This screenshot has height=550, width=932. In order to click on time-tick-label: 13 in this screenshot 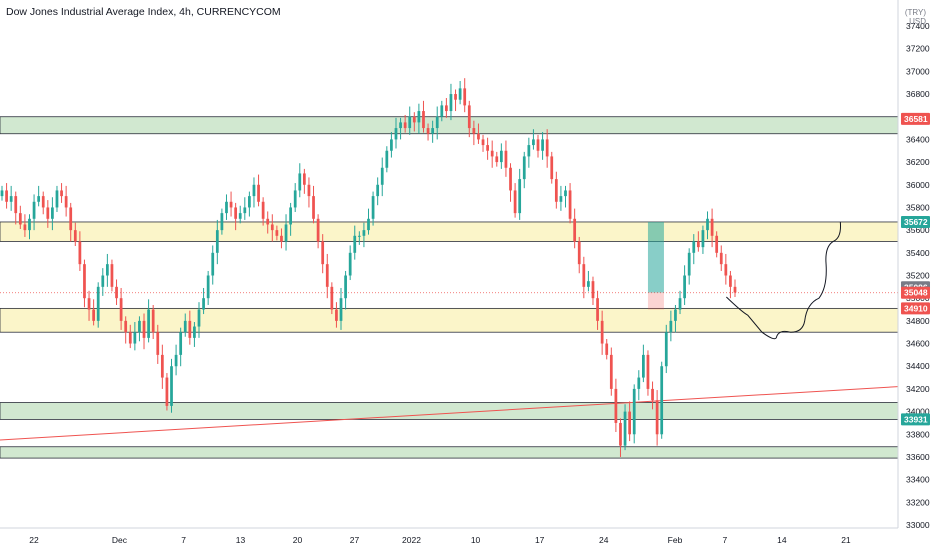, I will do `click(241, 540)`.